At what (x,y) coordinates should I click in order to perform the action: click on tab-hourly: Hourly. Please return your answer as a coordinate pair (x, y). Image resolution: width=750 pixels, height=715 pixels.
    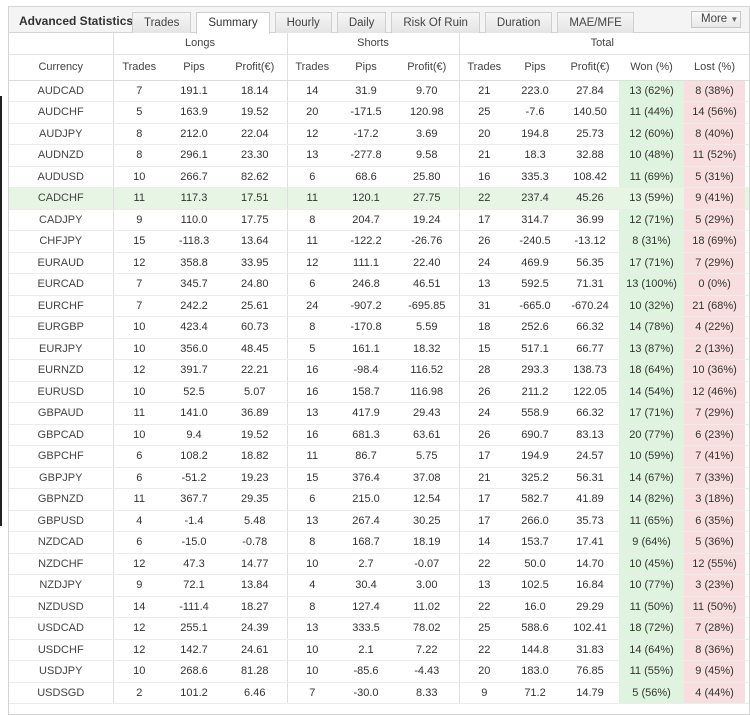
    Looking at the image, I should click on (303, 22).